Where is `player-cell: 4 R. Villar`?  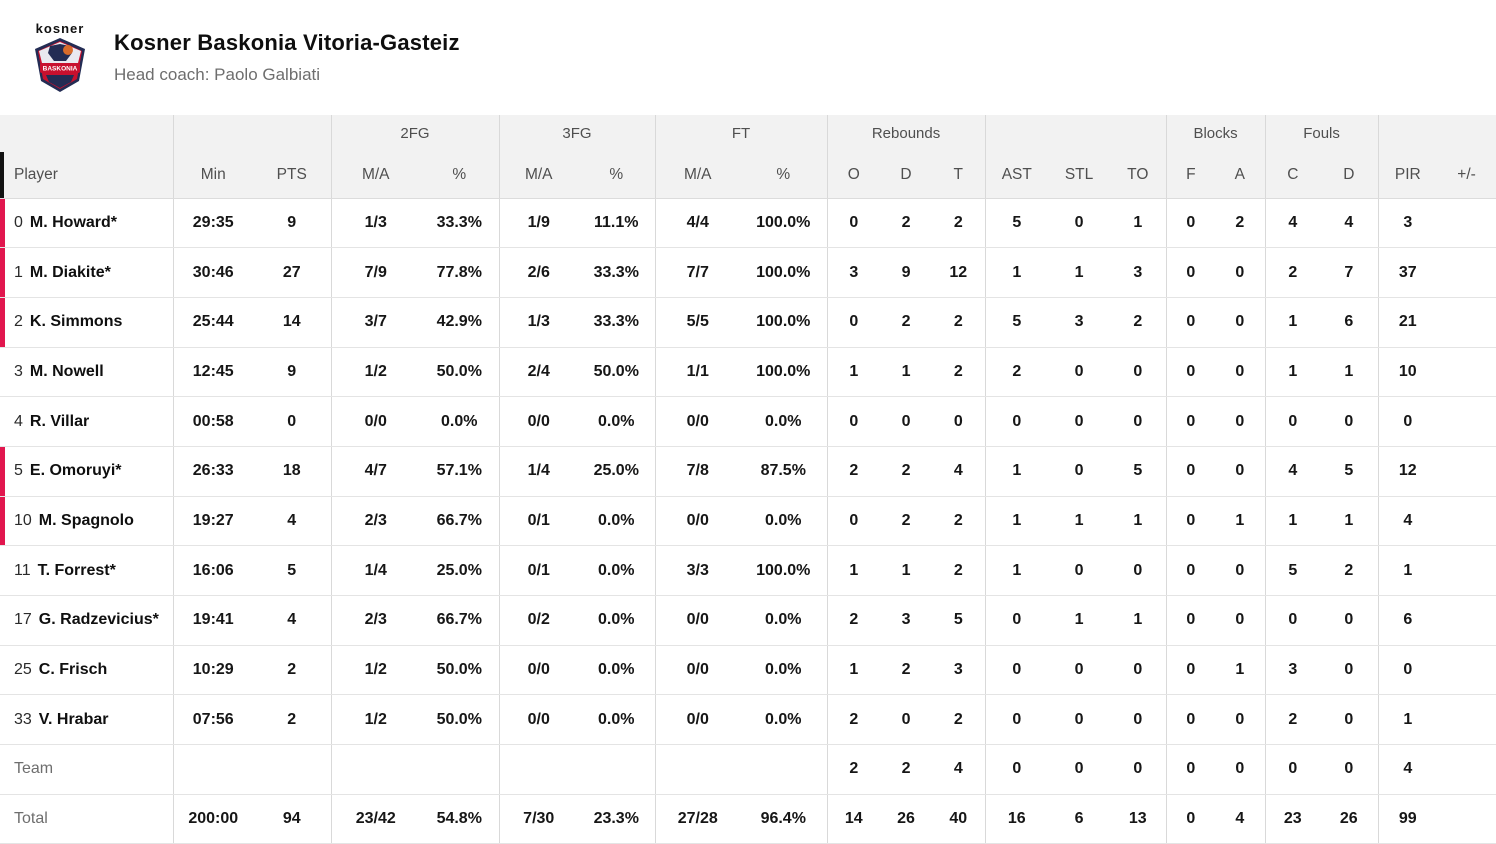
player-cell: 4 R. Villar is located at coordinates (86, 421).